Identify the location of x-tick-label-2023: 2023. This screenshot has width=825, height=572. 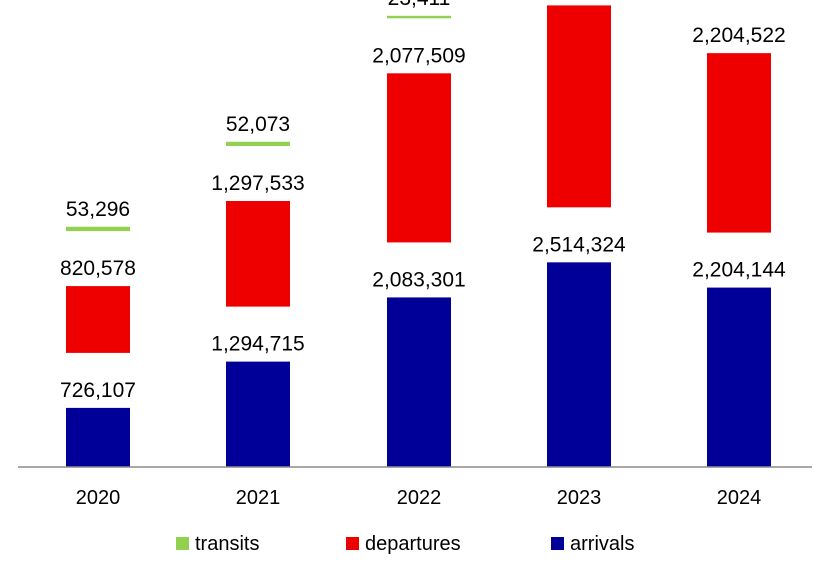
(579, 498).